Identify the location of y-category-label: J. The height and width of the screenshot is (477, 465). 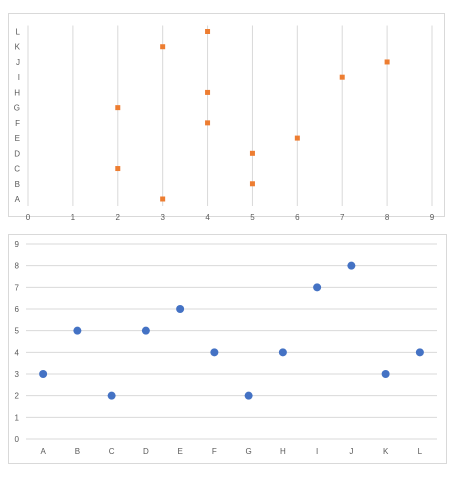
(18, 62).